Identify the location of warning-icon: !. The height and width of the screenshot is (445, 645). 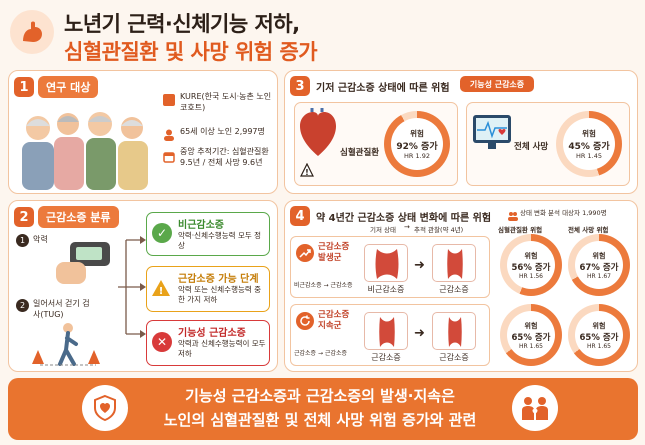
(161, 290).